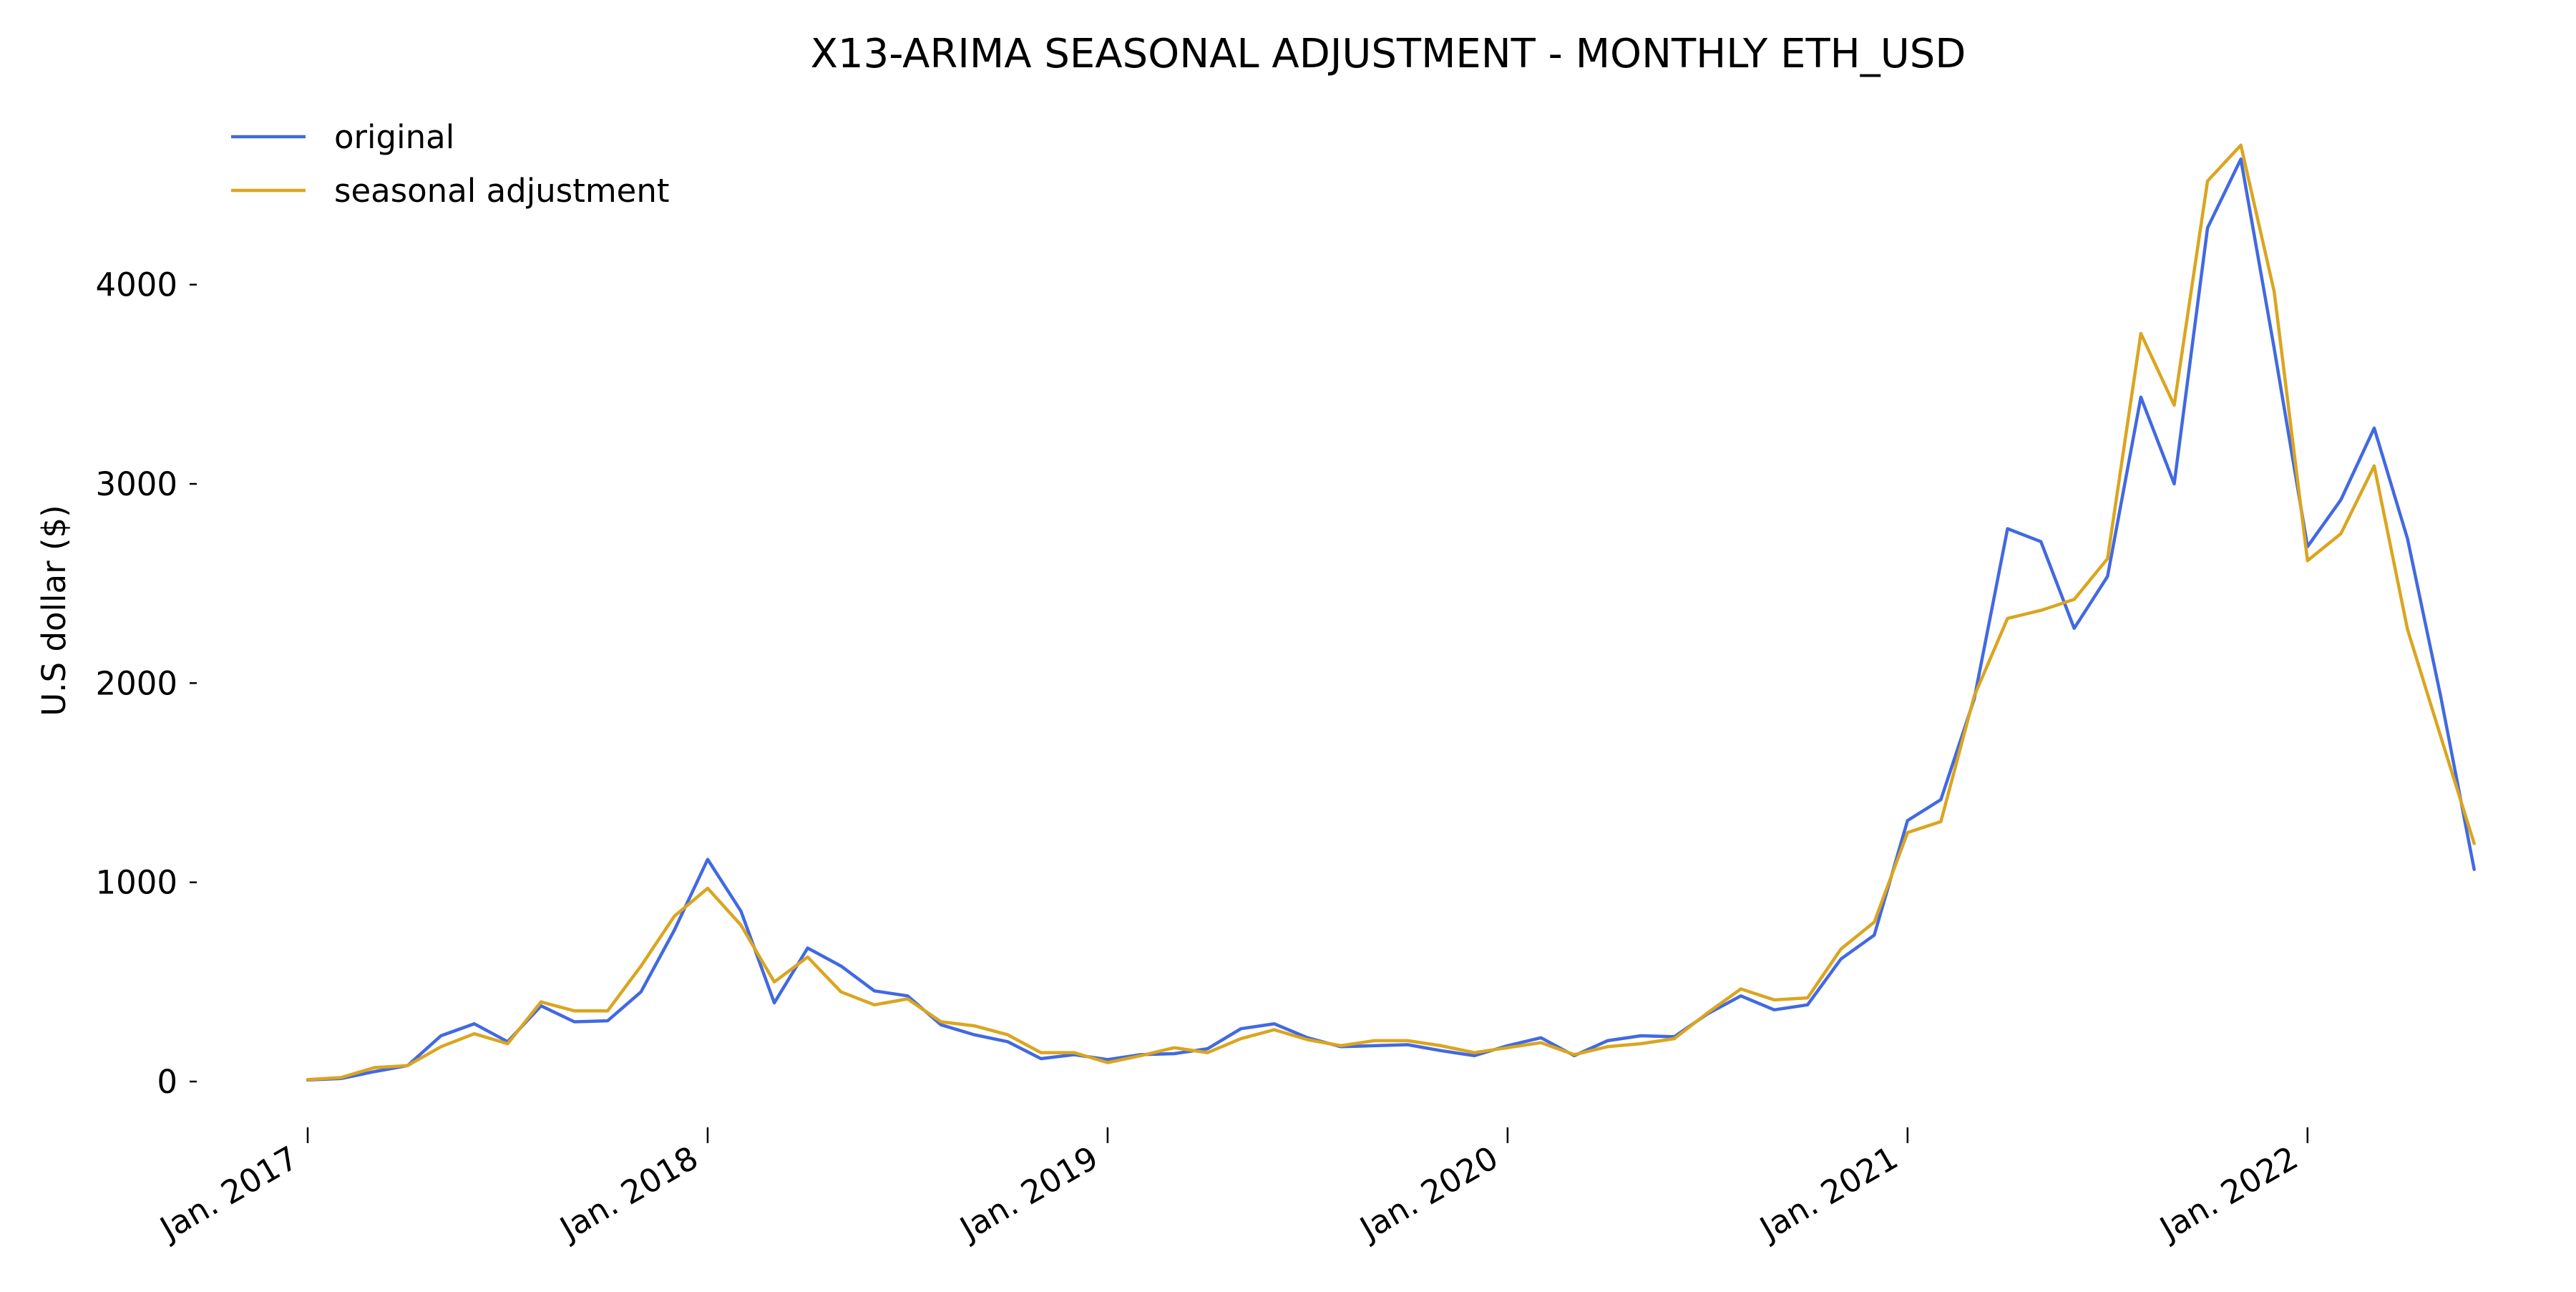 This screenshot has height=1292, width=2576. I want to click on y-axis-ticks: 0 1000 2000 3000 4000, so click(146, 683).